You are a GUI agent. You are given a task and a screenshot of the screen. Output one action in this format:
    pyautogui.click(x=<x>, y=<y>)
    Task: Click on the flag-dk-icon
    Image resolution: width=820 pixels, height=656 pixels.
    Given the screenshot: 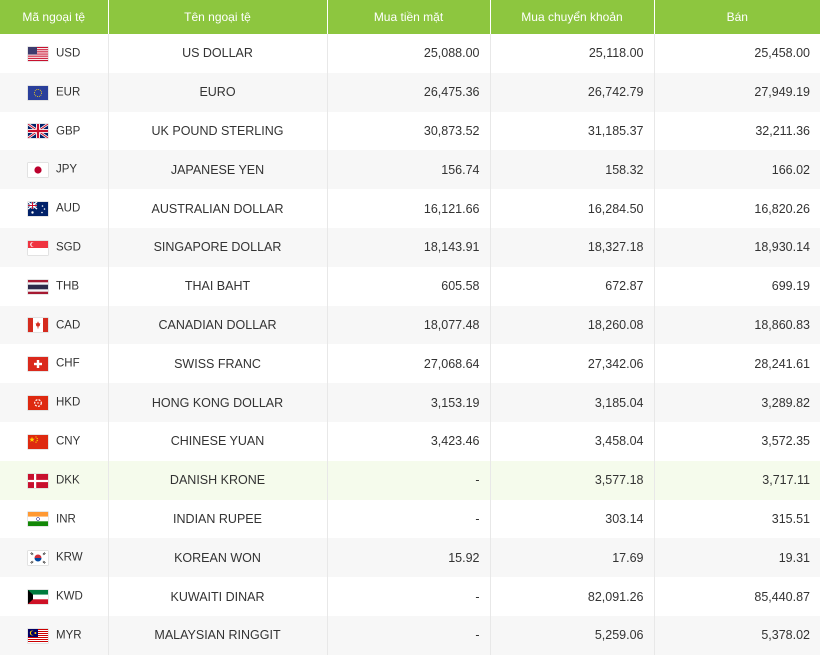 What is the action you would take?
    pyautogui.click(x=38, y=481)
    